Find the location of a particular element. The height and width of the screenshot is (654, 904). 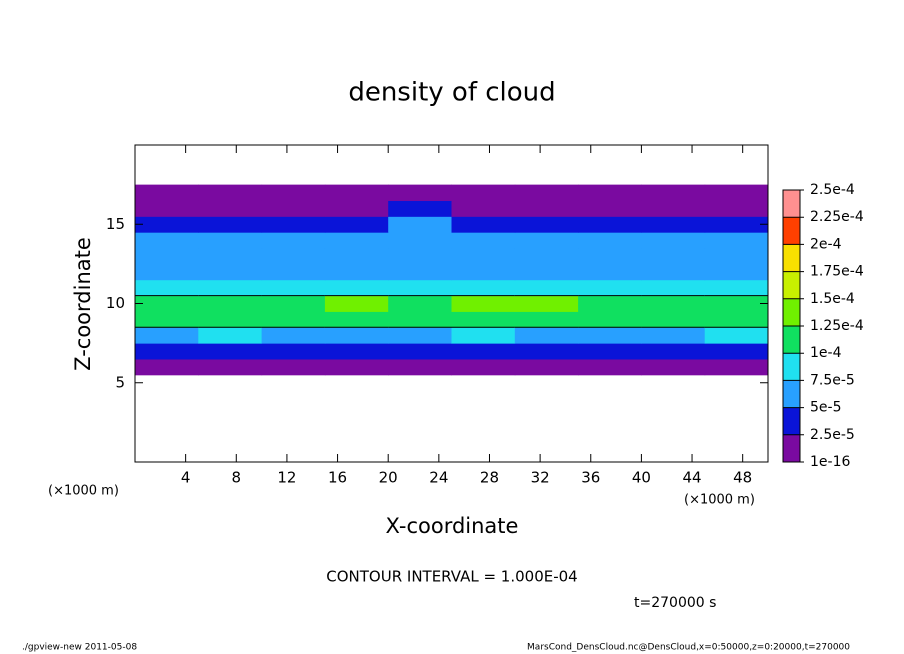

y-unit: (×1000 m) is located at coordinates (83, 491).